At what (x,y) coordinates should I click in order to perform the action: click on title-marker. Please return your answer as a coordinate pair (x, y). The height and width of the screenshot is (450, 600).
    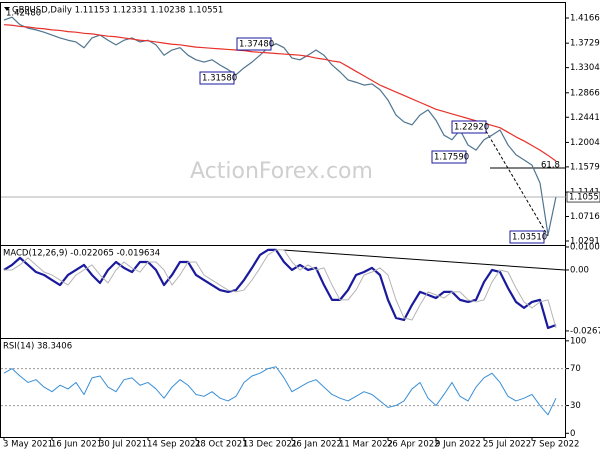
    Looking at the image, I should click on (7, 9).